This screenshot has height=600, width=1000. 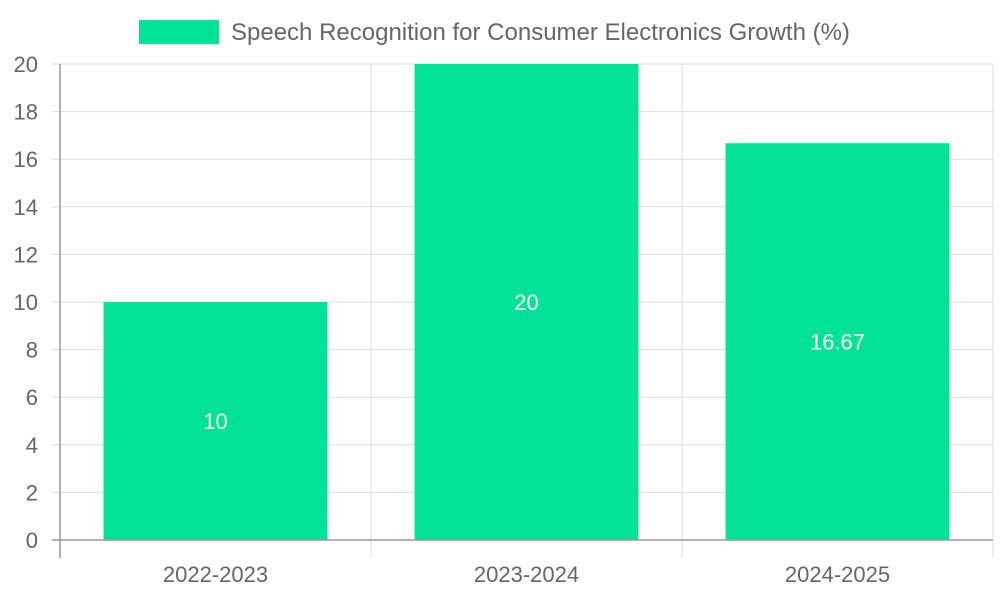 I want to click on x-tick-label: 2023-2024, so click(x=526, y=574).